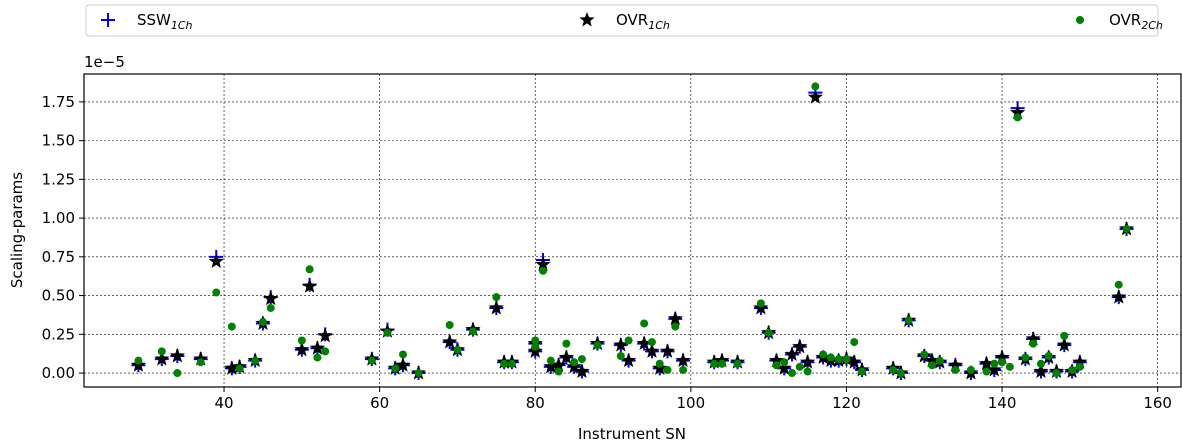 This screenshot has width=1182, height=447. Describe the element at coordinates (58, 218) in the screenshot. I see `y-tick-label: 1.00` at that location.